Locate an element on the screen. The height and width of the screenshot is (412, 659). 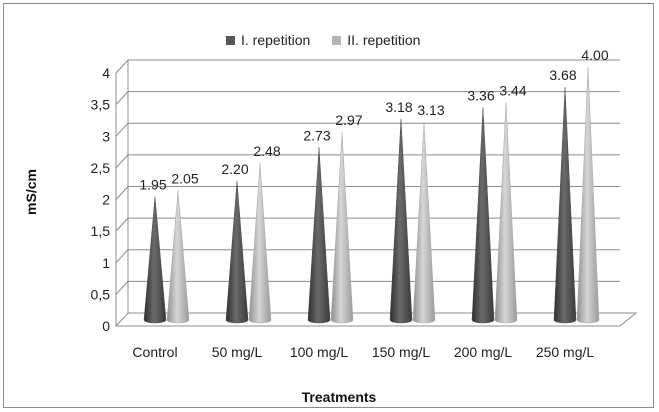
legend-item-series-2: II. repetition is located at coordinates (376, 40).